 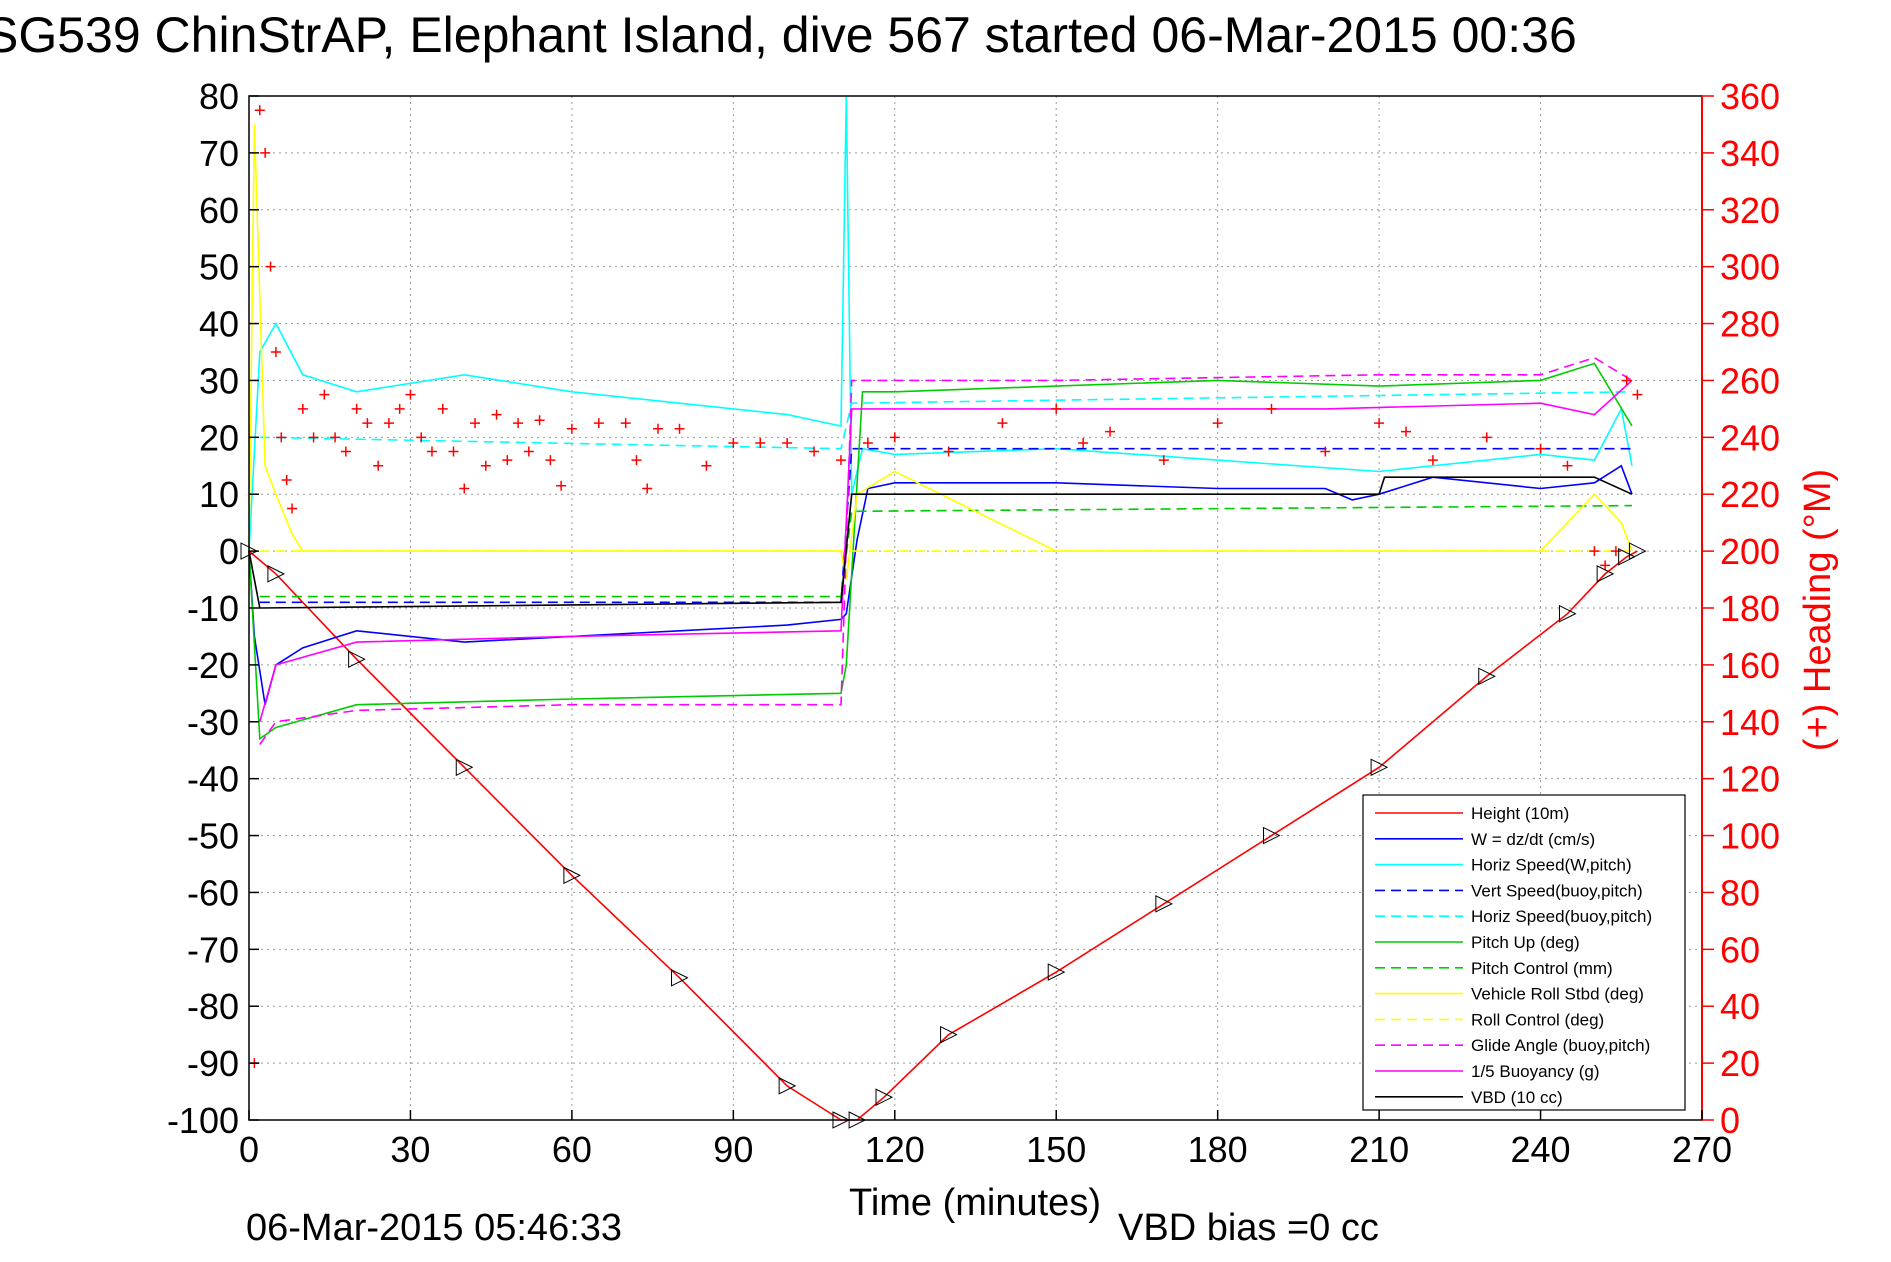 I want to click on left-tick-label: -80, so click(x=213, y=1006).